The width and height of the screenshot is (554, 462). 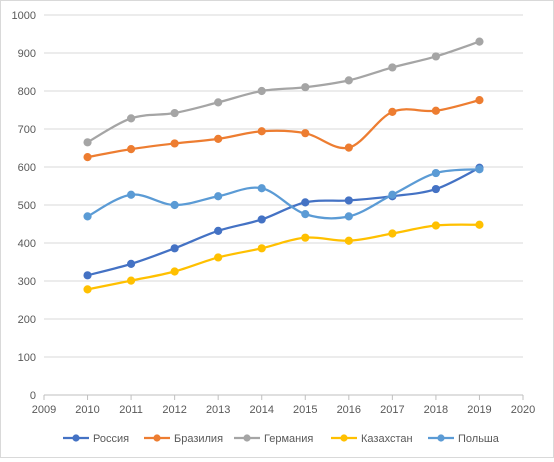 I want to click on x-tick-label: 2013, so click(x=218, y=410).